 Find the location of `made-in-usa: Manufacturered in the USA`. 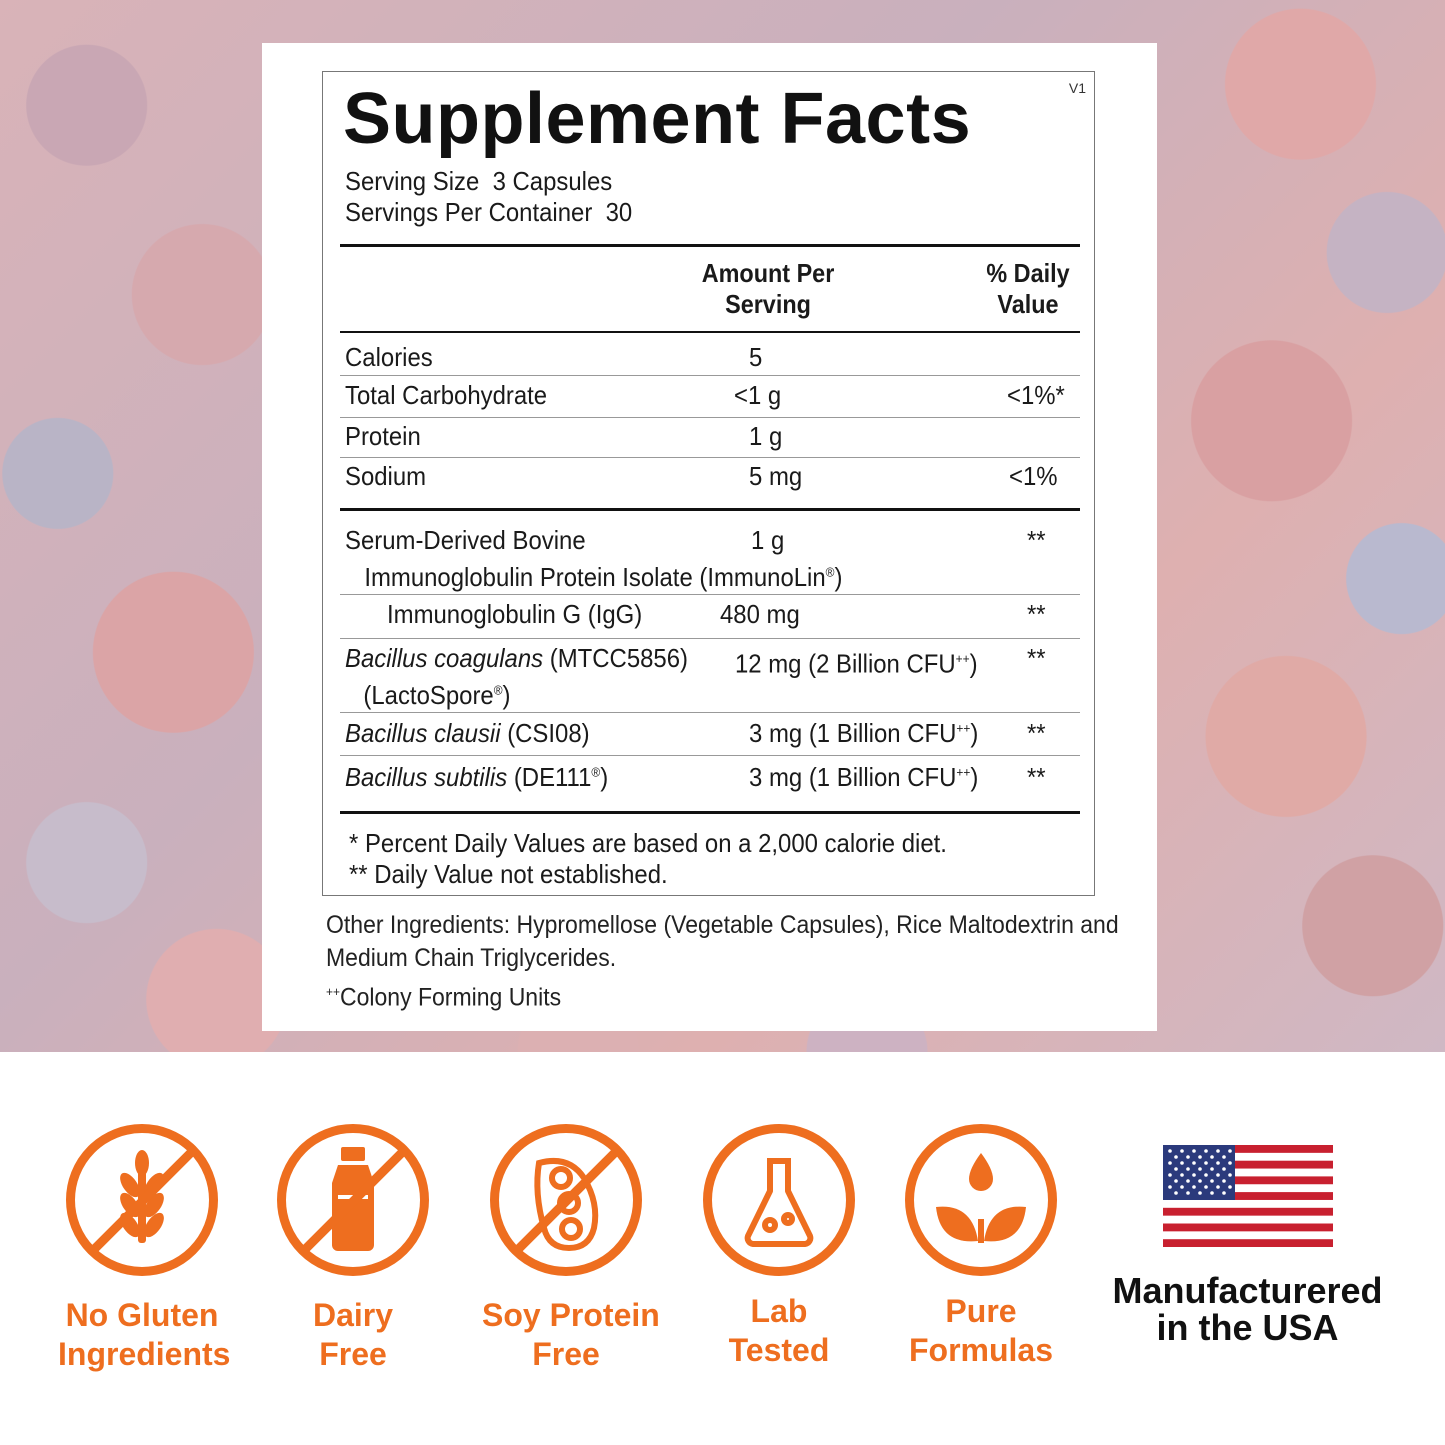

made-in-usa: Manufacturered in the USA is located at coordinates (1247, 1245).